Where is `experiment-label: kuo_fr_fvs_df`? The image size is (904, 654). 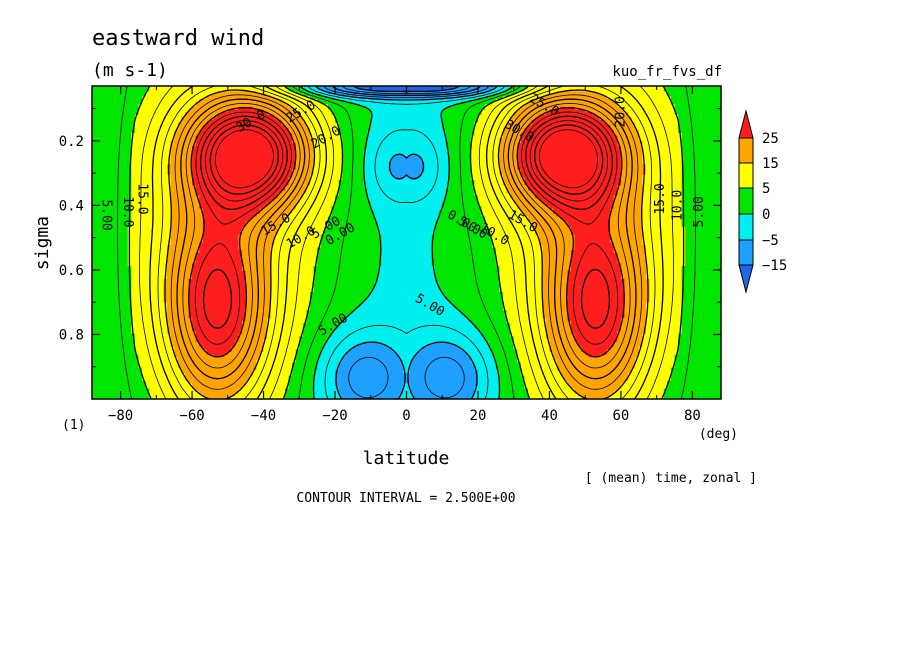 experiment-label: kuo_fr_fvs_df is located at coordinates (667, 72).